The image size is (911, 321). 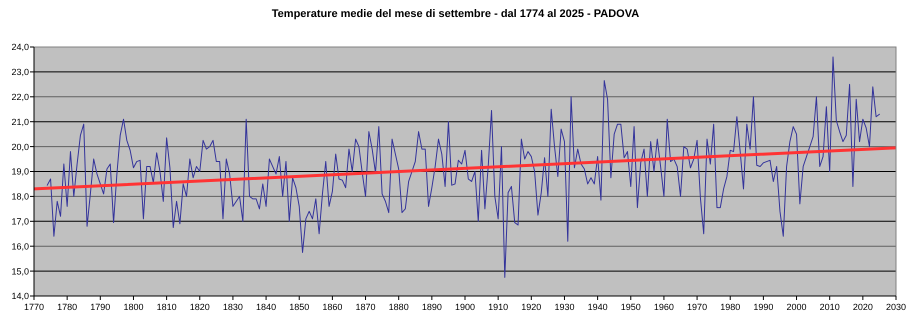 What do you see at coordinates (200, 307) in the screenshot?
I see `x-tick-label: 1820` at bounding box center [200, 307].